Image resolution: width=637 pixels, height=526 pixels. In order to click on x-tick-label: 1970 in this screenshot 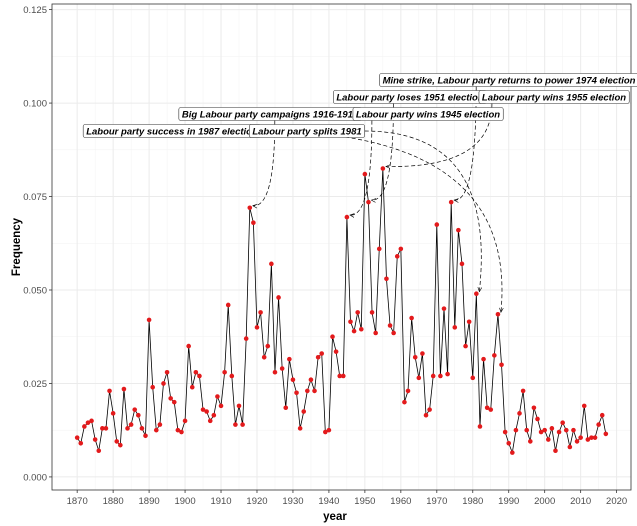, I will do `click(436, 501)`.